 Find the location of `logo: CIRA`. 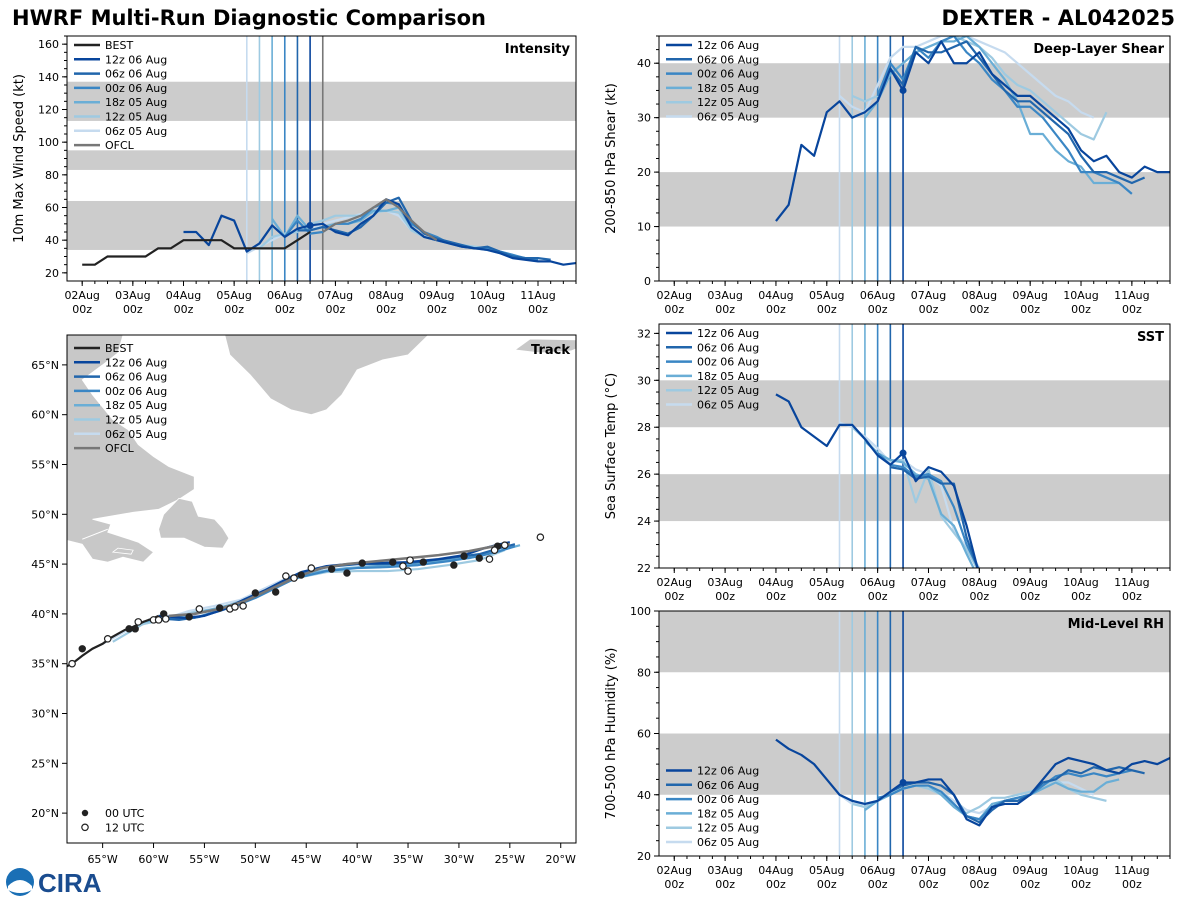

logo: CIRA is located at coordinates (54, 883).